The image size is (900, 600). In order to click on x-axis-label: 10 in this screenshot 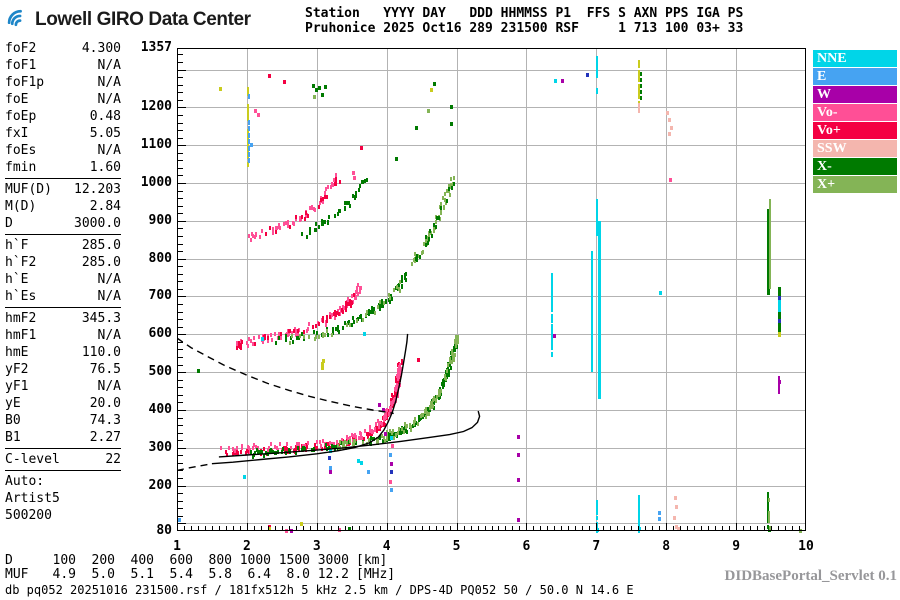, I will do `click(806, 546)`.